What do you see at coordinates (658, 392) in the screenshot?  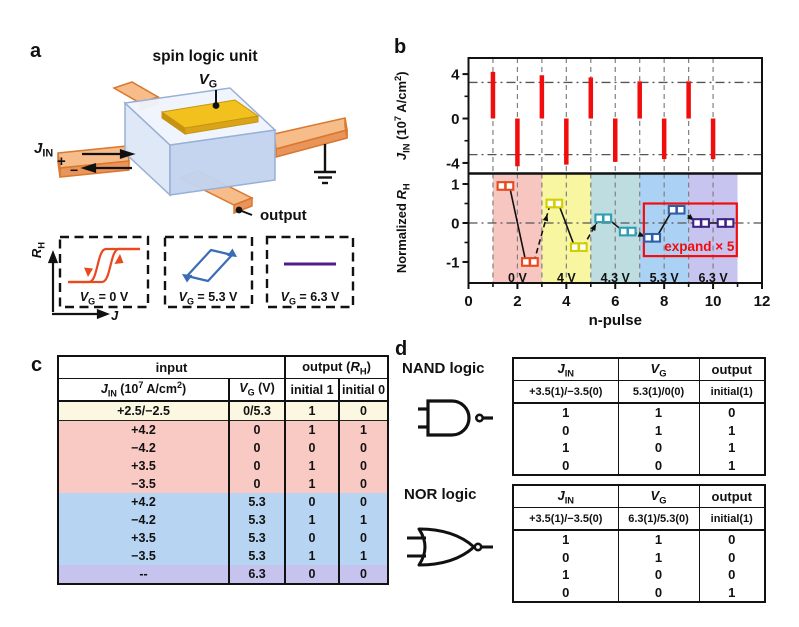 I see `table-cell: 5.3(1)/0(0)` at bounding box center [658, 392].